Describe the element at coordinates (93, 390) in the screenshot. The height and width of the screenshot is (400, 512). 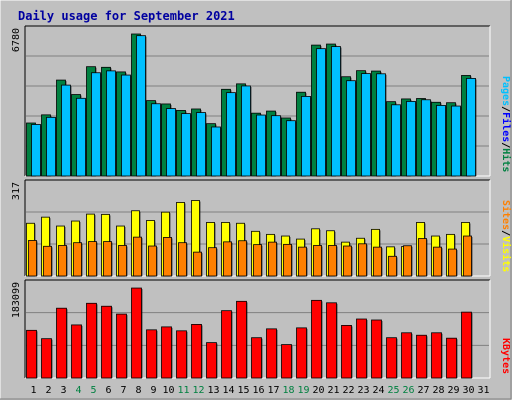
I see `x-tick-label: 5` at that location.